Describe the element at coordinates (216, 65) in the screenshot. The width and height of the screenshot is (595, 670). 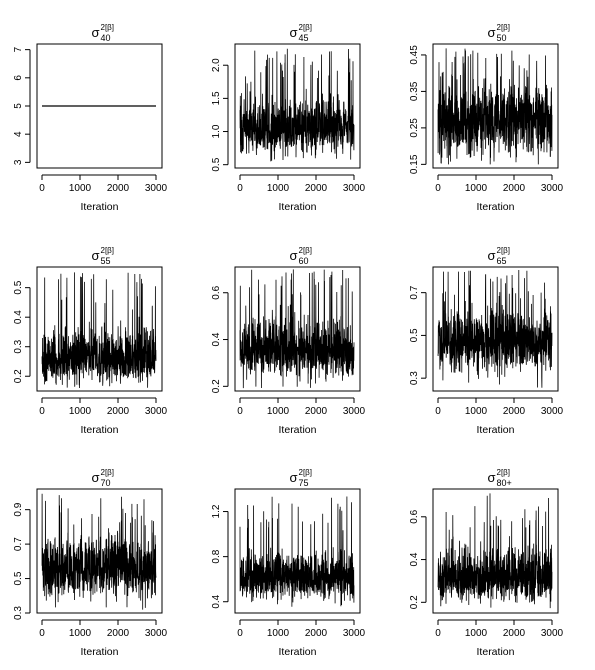
I see `y-tick-label: 2.0` at that location.